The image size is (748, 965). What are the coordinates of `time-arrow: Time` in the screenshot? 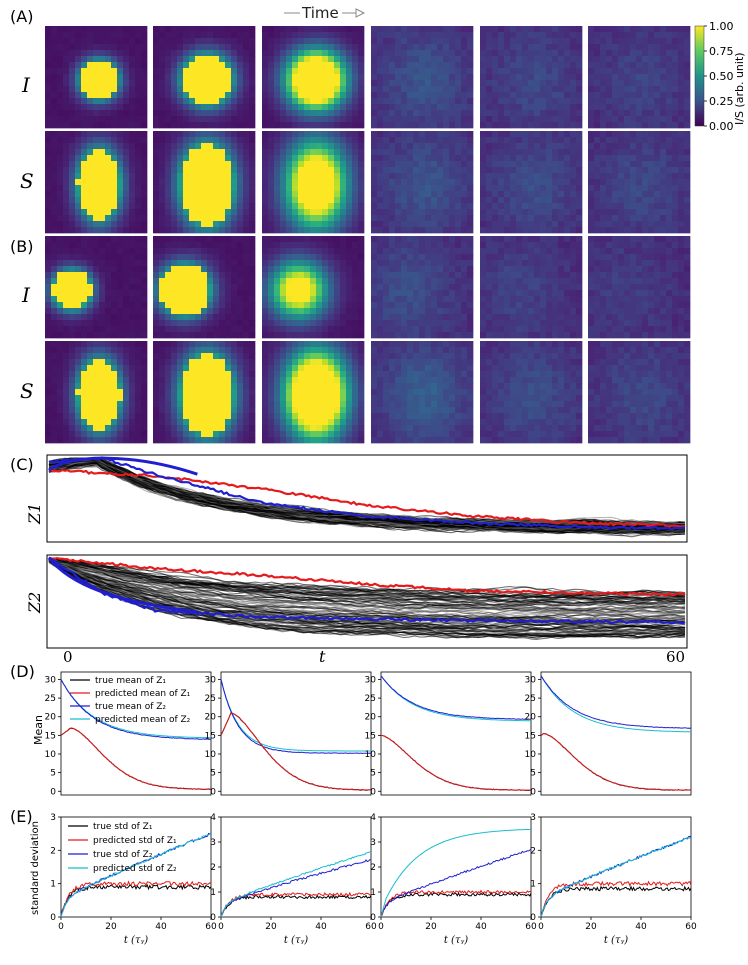 It's located at (325, 13).